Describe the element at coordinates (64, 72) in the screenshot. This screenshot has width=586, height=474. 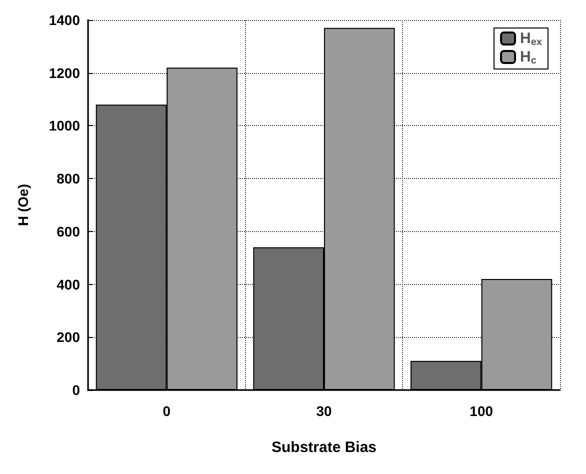
I see `y-tick-label: 1200` at that location.